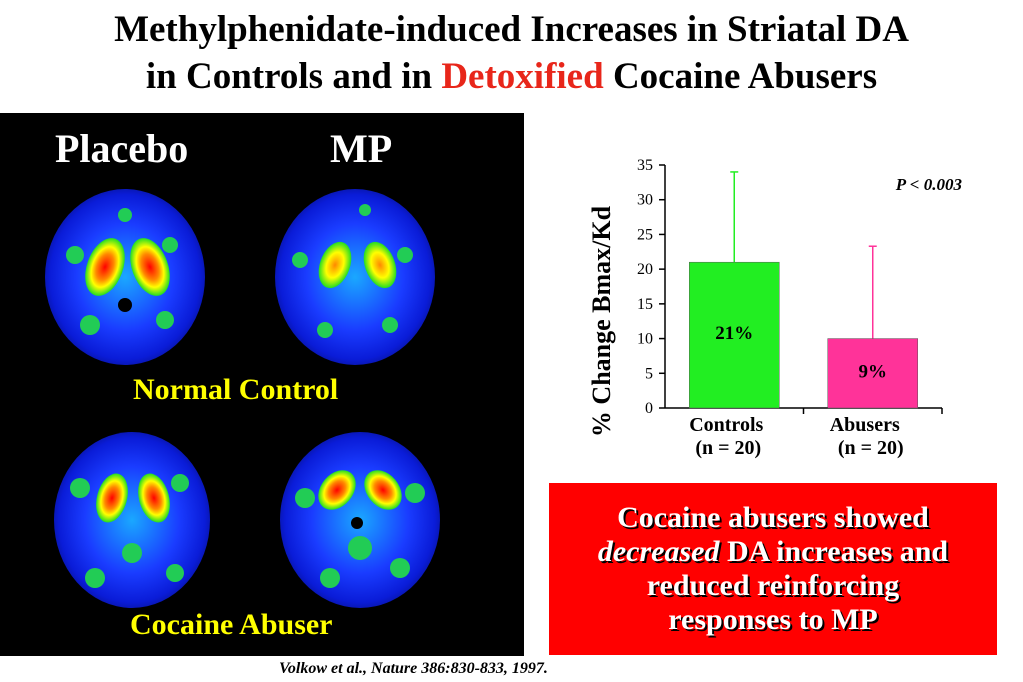 The width and height of the screenshot is (1023, 682). Describe the element at coordinates (834, 551) in the screenshot. I see `callout-line-2-rest: DA increases and` at that location.